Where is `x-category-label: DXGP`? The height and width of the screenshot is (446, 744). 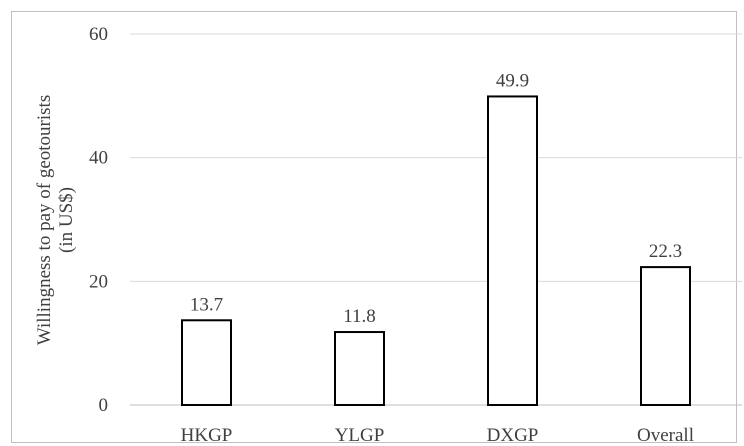 x-category-label: DXGP is located at coordinates (513, 435).